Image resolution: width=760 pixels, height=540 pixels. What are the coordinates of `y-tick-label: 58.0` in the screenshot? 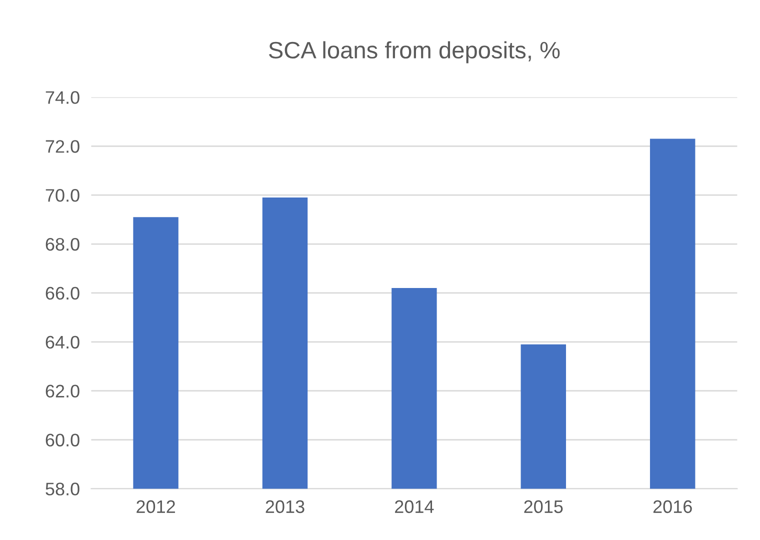 It's located at (63, 489).